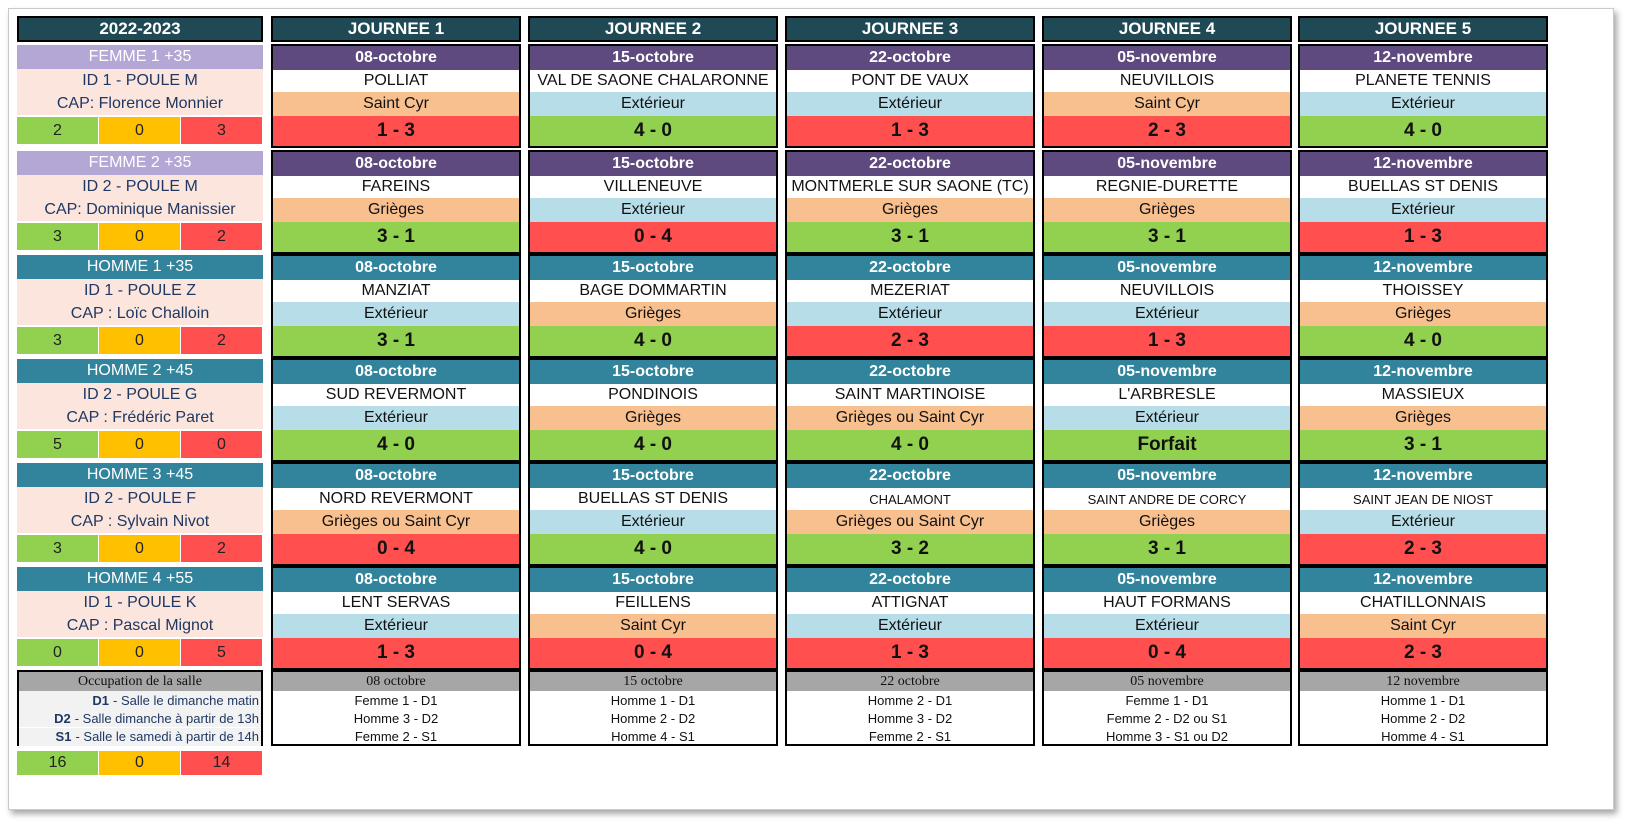 Image resolution: width=1628 pixels, height=823 pixels. What do you see at coordinates (910, 395) in the screenshot?
I see `opponent-name: SAINT MARTINOISE` at bounding box center [910, 395].